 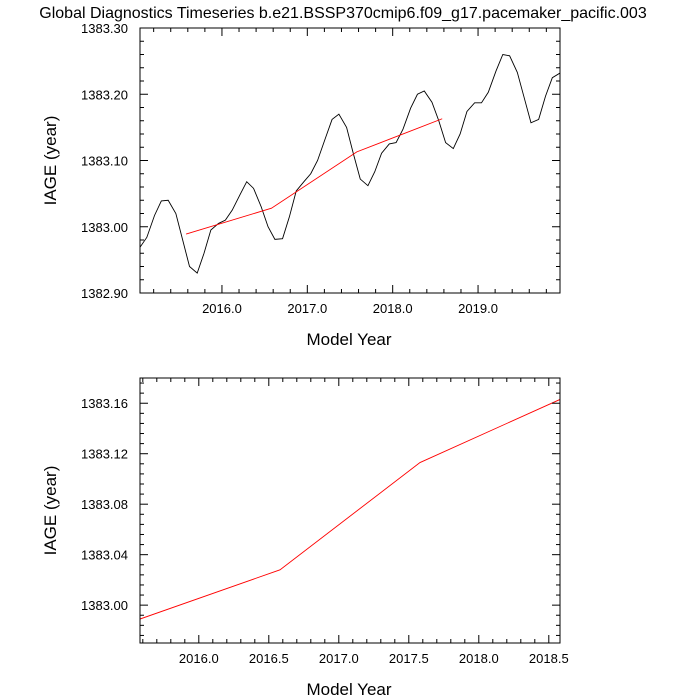 What do you see at coordinates (478, 308) in the screenshot?
I see `x-tick-label: 2019.0` at bounding box center [478, 308].